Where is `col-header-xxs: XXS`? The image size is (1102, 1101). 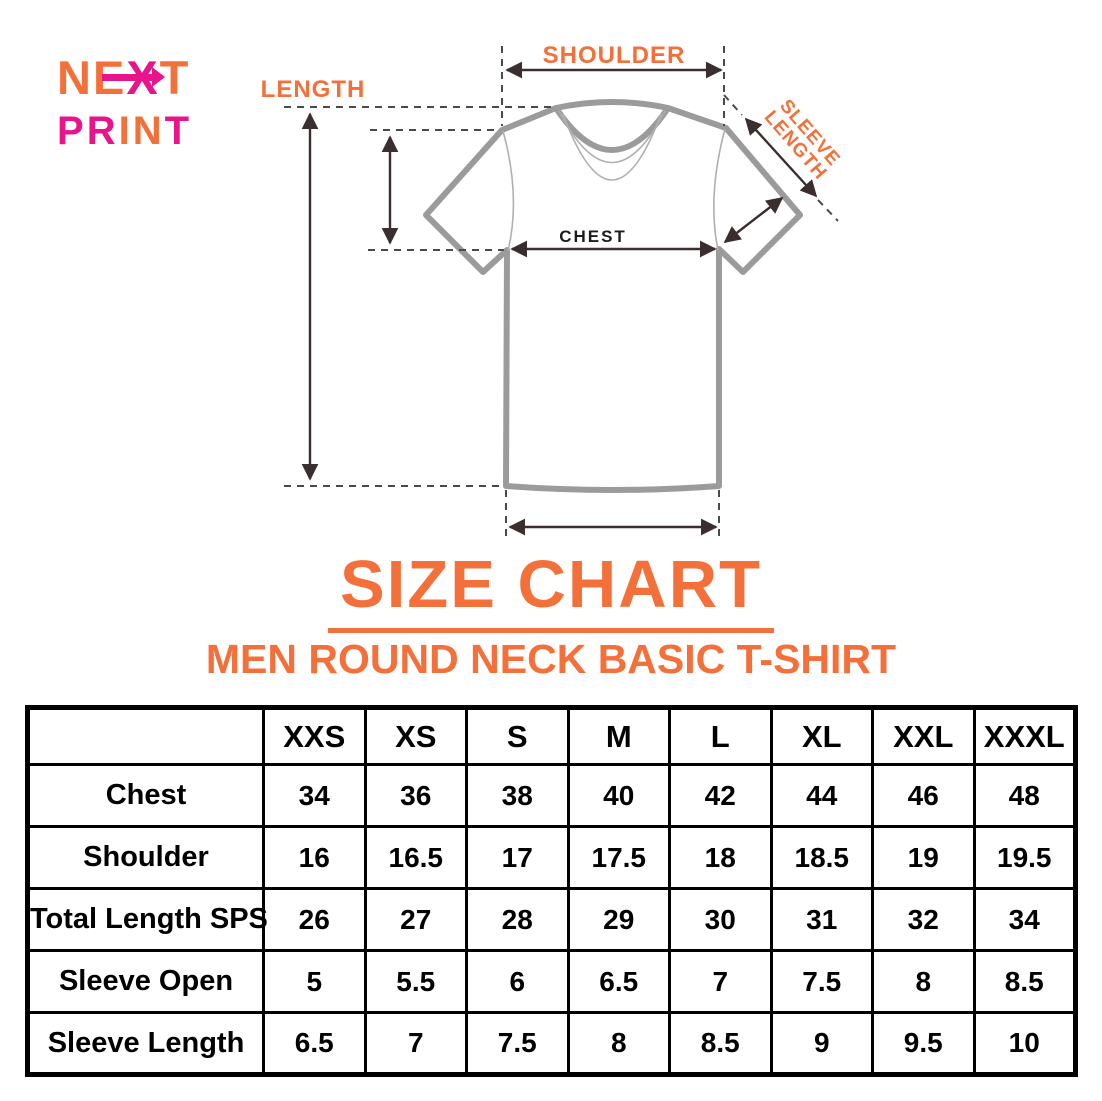 col-header-xxs: XXS is located at coordinates (314, 736).